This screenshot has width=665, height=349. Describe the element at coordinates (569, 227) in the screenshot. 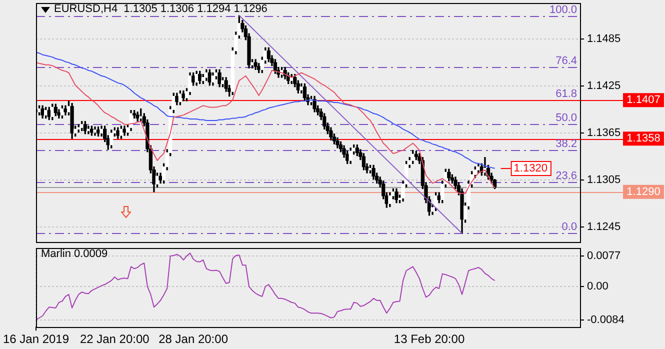

I see `annotation: 0.0` at that location.